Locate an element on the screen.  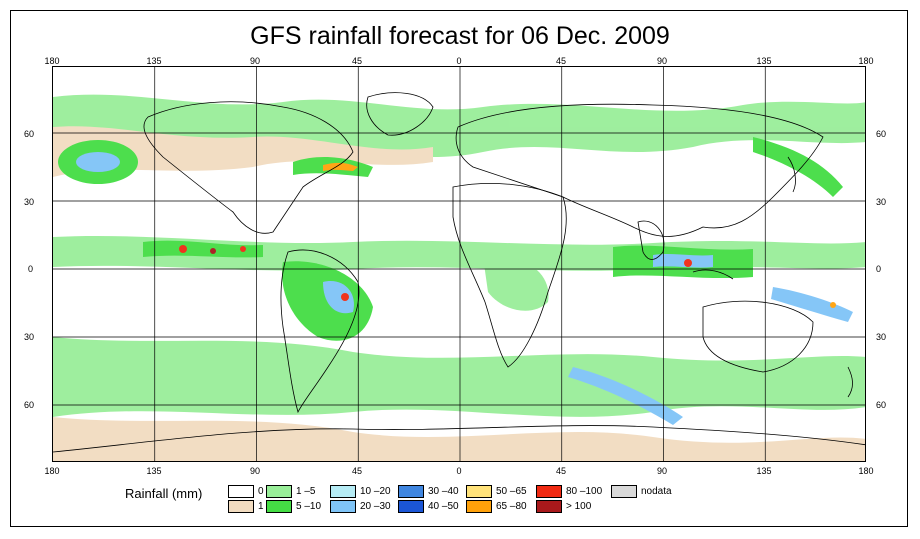
legend-label: 80 –100 is located at coordinates (584, 491).